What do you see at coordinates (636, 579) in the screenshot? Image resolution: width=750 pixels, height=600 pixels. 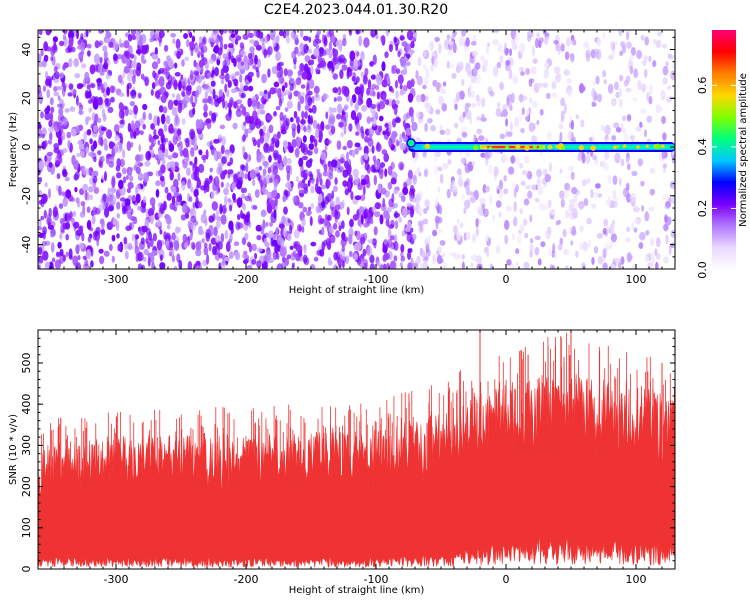 I see `x-tick-label: 100` at bounding box center [636, 579].